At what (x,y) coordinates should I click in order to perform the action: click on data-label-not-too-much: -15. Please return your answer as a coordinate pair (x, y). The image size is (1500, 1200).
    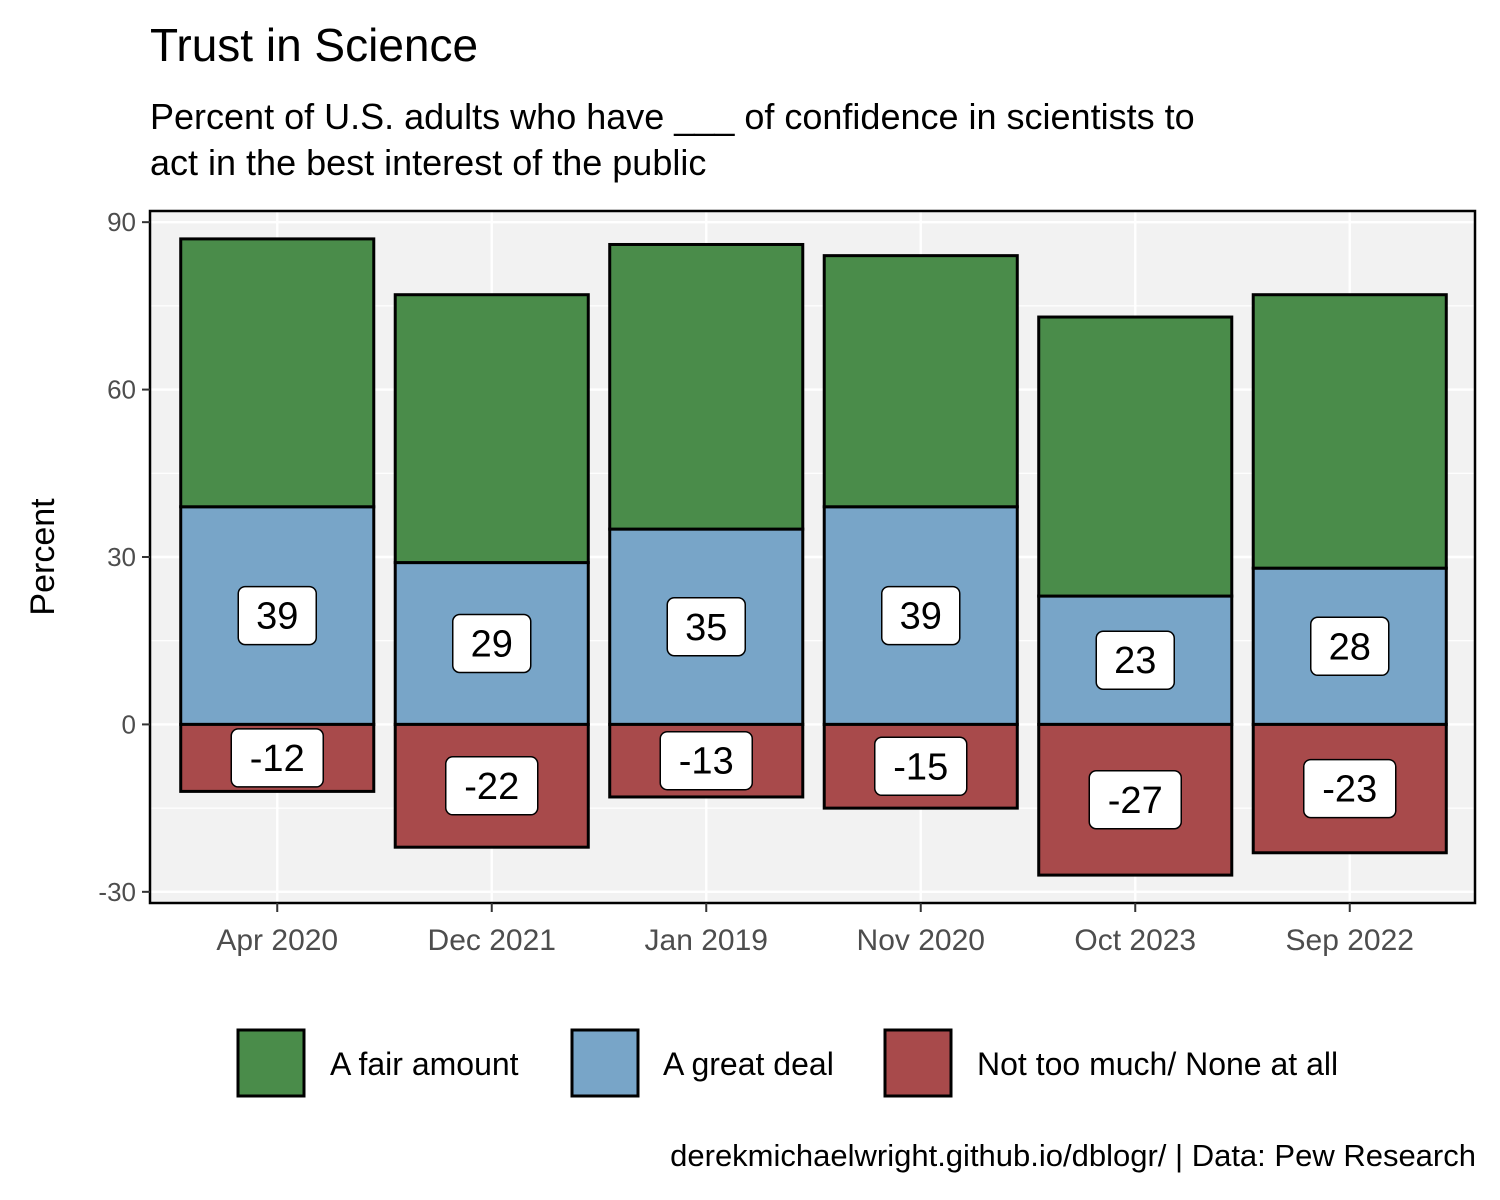
    Looking at the image, I should click on (921, 766).